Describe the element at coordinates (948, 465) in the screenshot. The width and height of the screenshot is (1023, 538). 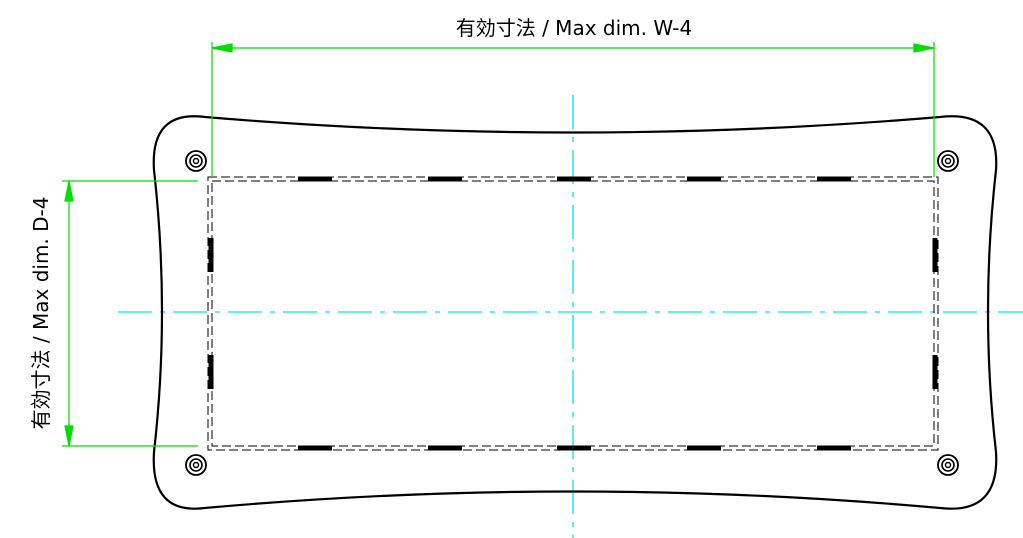
I see `screw-hole-bottom-right` at that location.